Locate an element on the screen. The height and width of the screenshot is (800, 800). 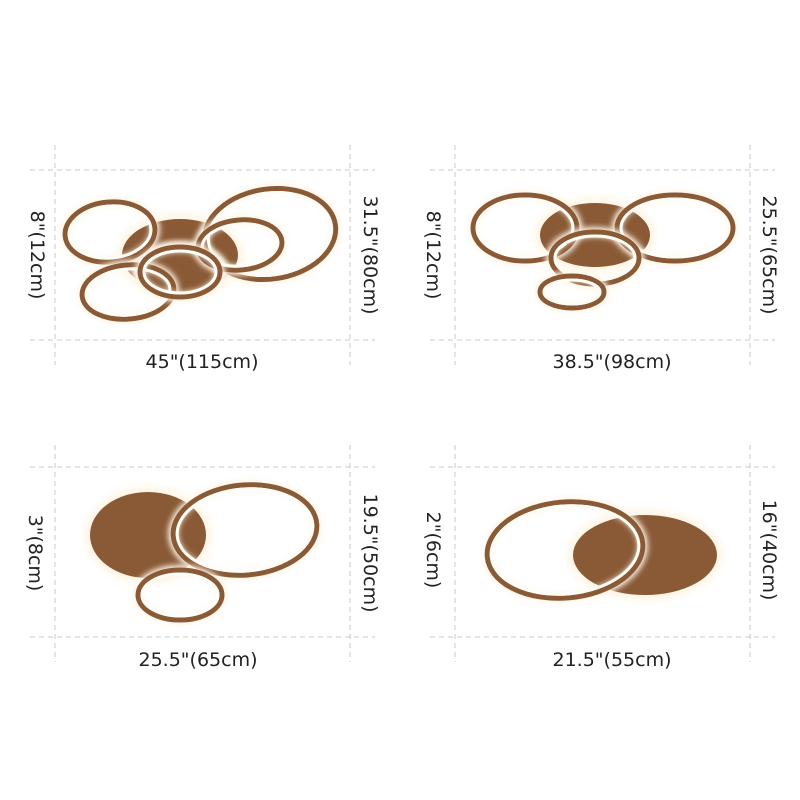
width-label-1: 45"(115cm) is located at coordinates (202, 362).